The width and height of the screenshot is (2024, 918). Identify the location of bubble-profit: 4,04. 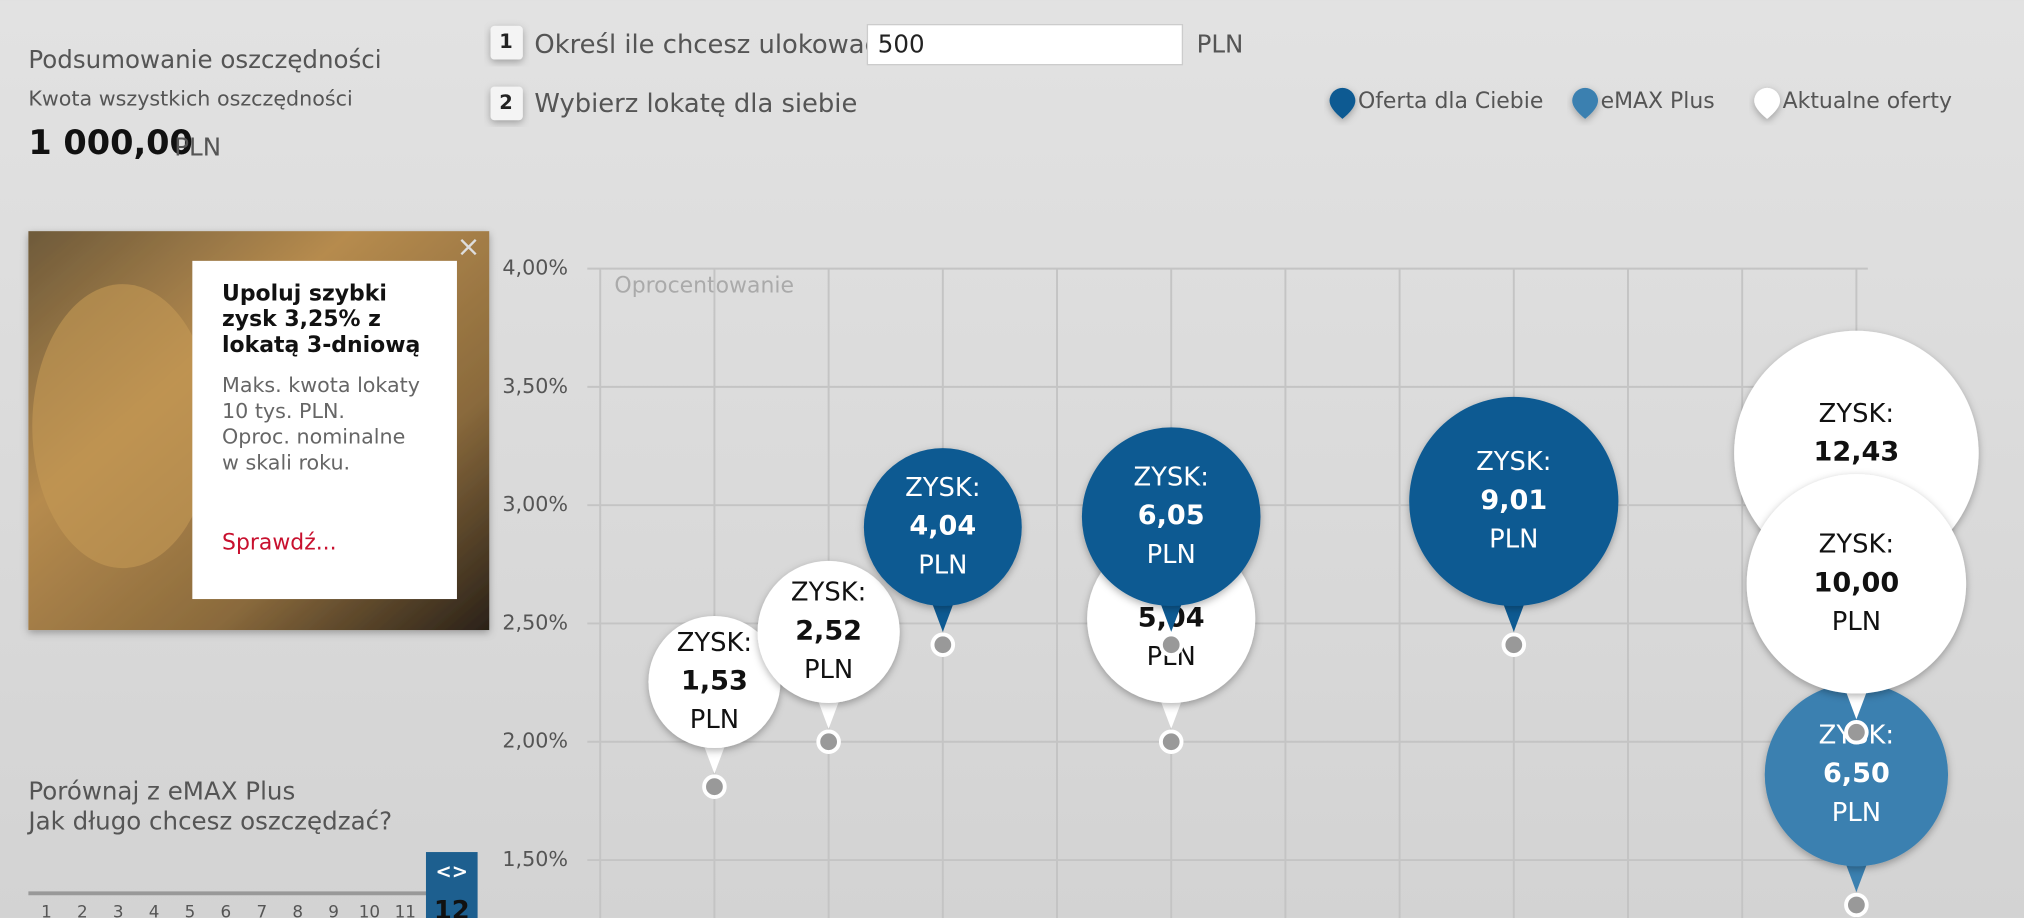
(942, 526).